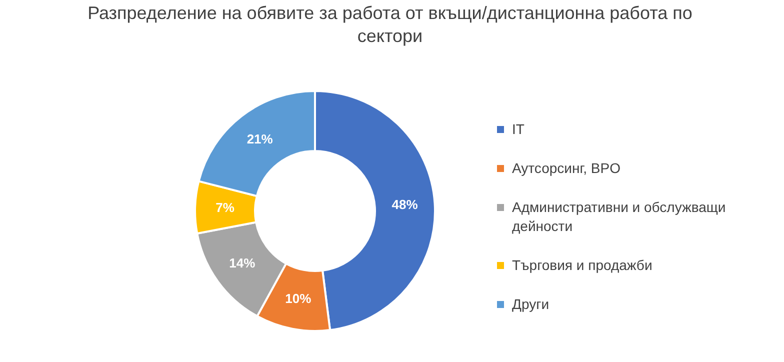  What do you see at coordinates (298, 298) in the screenshot?
I see `data-label: 10%` at bounding box center [298, 298].